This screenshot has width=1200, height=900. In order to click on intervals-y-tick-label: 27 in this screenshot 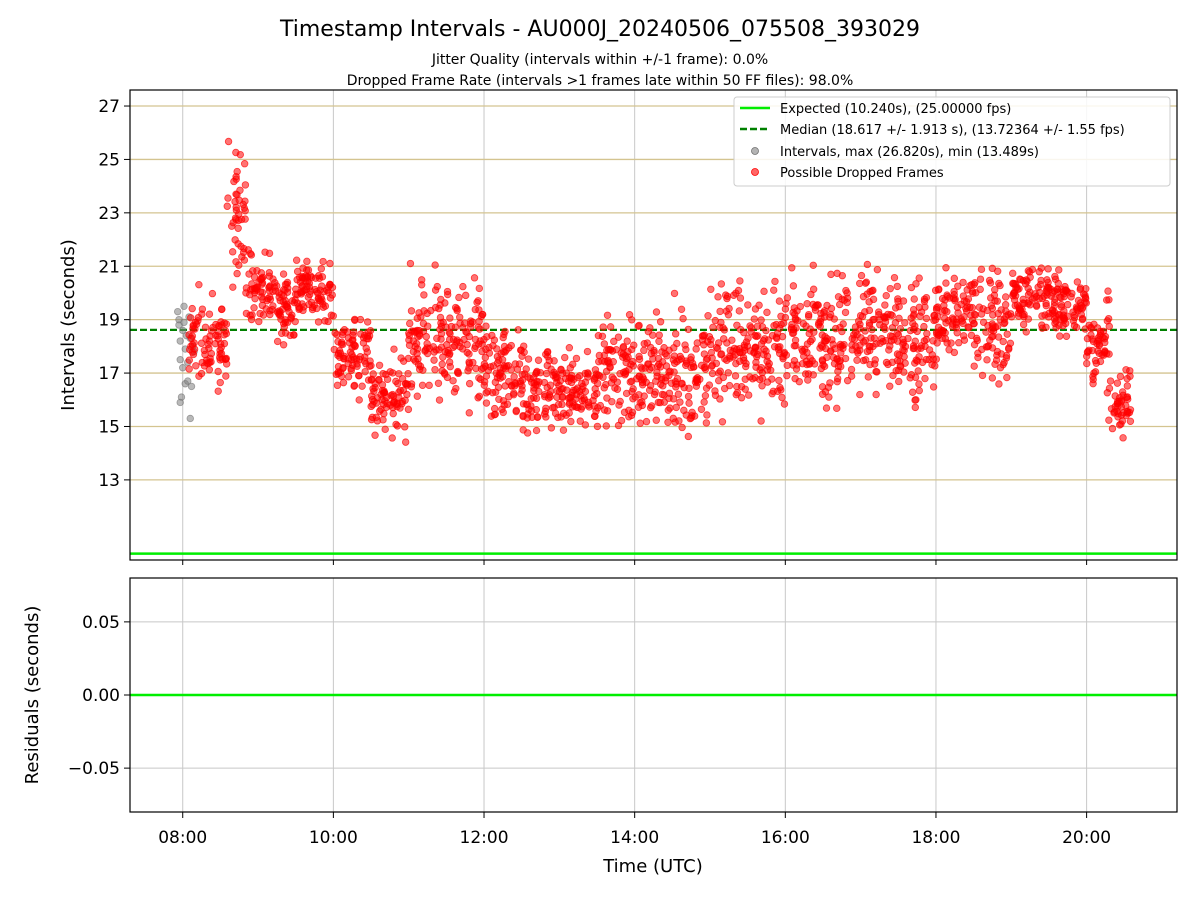, I will do `click(109, 107)`.